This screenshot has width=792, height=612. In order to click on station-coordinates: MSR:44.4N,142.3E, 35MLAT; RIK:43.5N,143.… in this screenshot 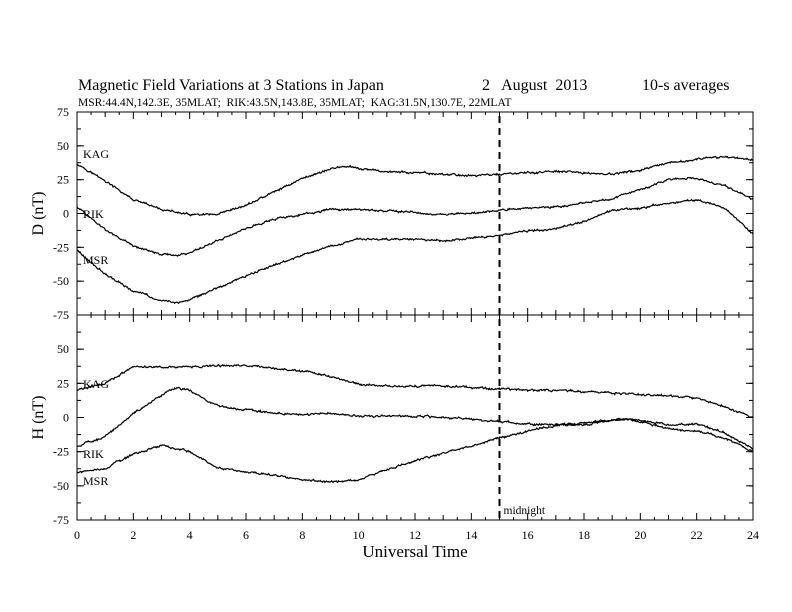, I will do `click(295, 103)`.